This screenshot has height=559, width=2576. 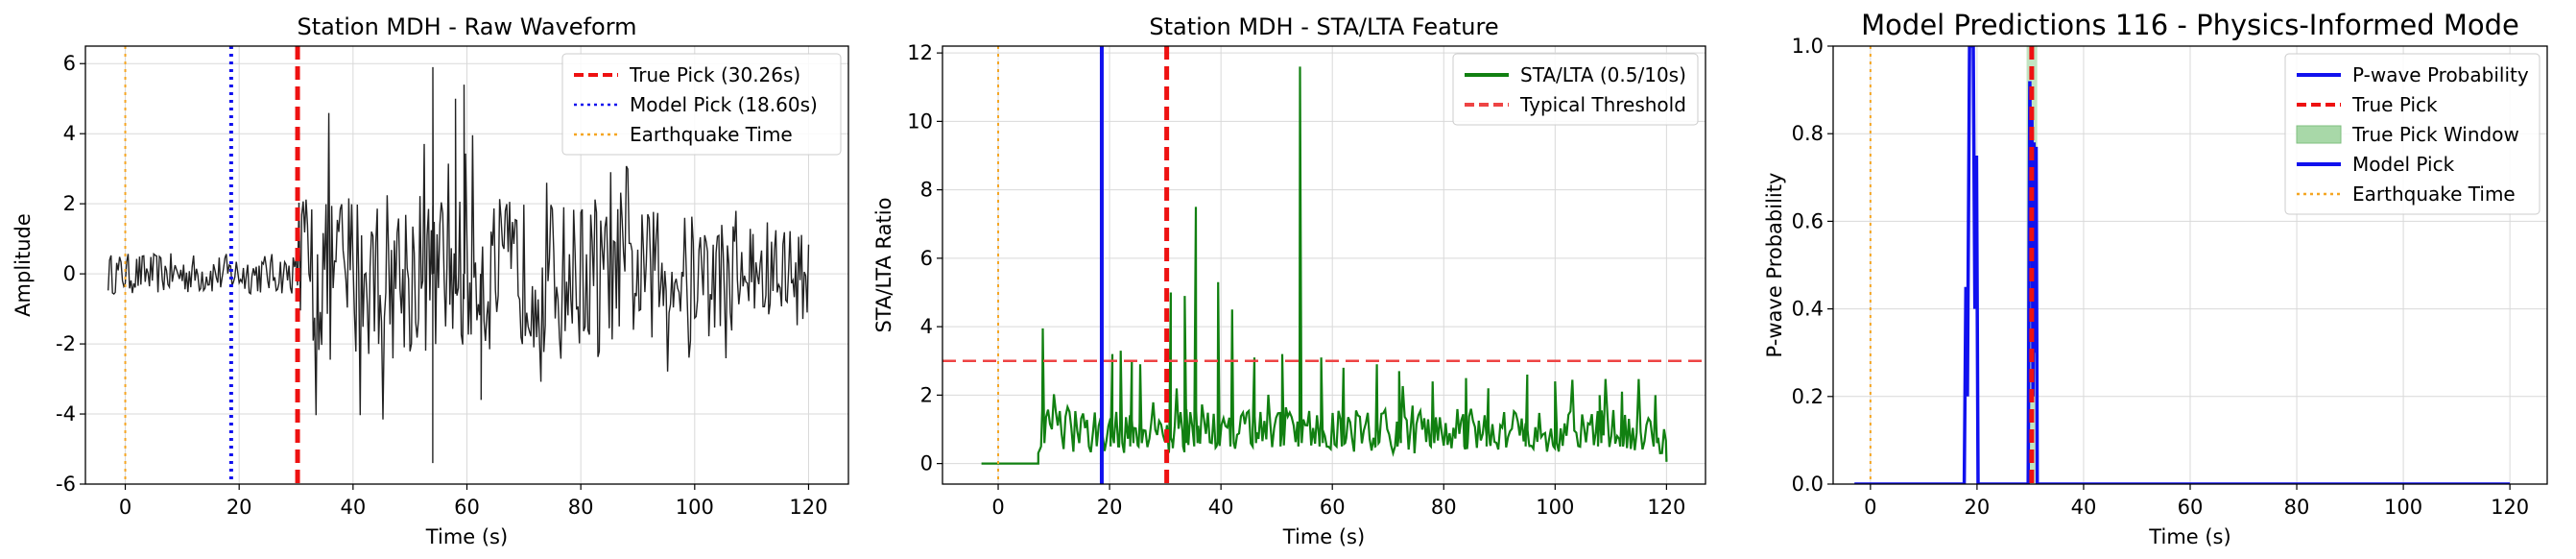 What do you see at coordinates (1603, 74) in the screenshot?
I see `legend-label: STA/LTA (0.5/10s)` at bounding box center [1603, 74].